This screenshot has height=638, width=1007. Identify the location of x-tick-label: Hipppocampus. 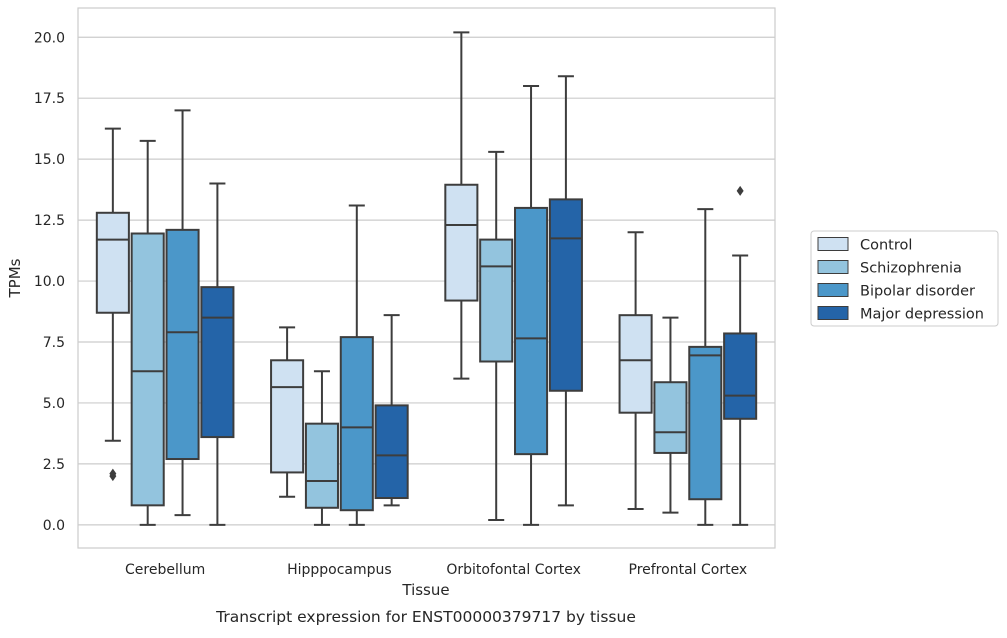
(339, 570).